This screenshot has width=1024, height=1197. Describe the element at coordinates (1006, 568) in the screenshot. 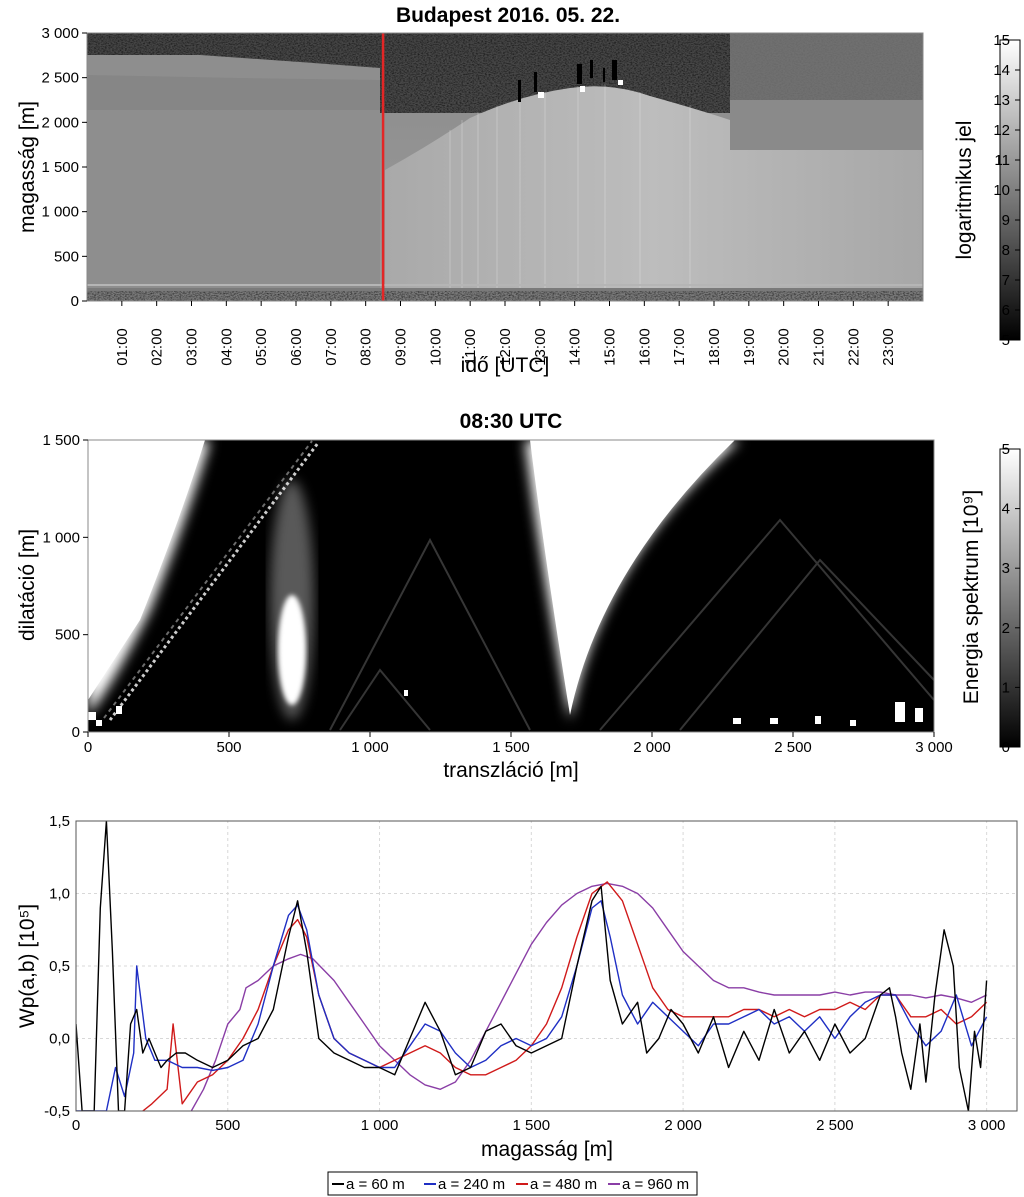

I see `colorbar2-tick-label: 3` at that location.